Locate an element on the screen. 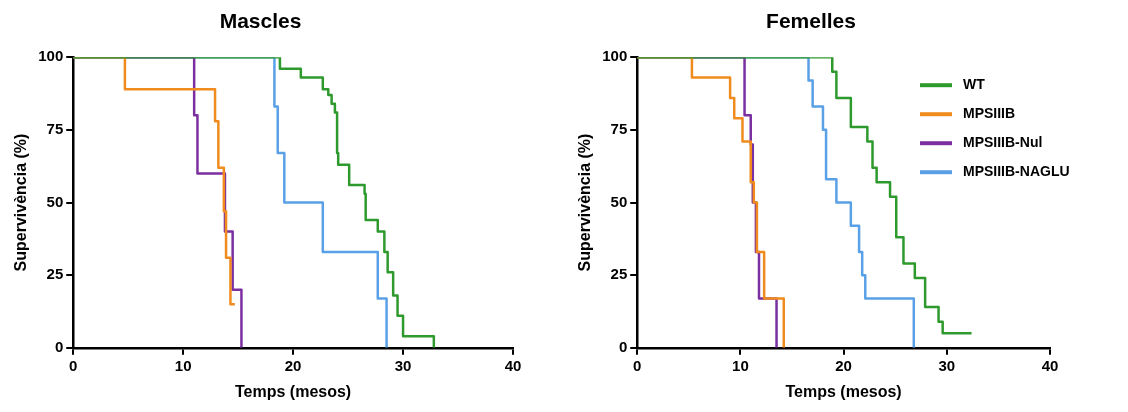  legend-label: WT is located at coordinates (974, 84).